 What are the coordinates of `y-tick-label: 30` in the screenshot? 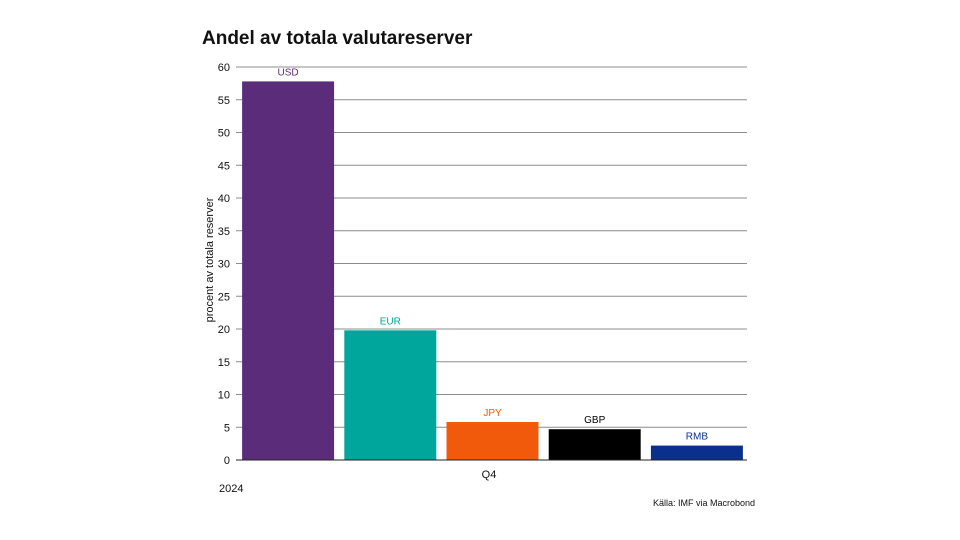 It's located at (224, 265).